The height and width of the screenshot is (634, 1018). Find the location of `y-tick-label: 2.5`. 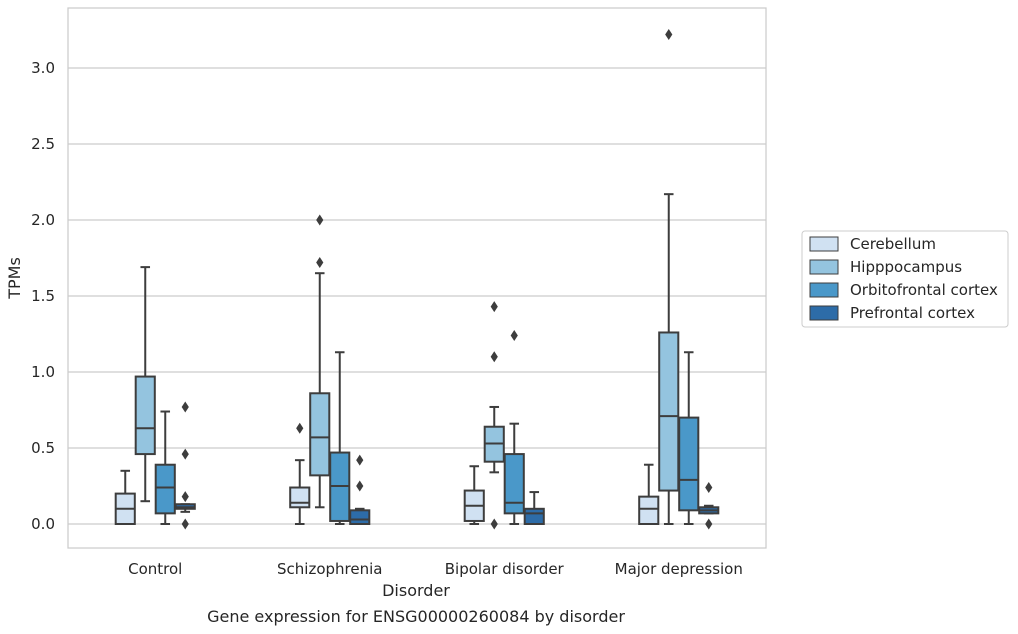

y-tick-label: 2.5 is located at coordinates (43, 144).